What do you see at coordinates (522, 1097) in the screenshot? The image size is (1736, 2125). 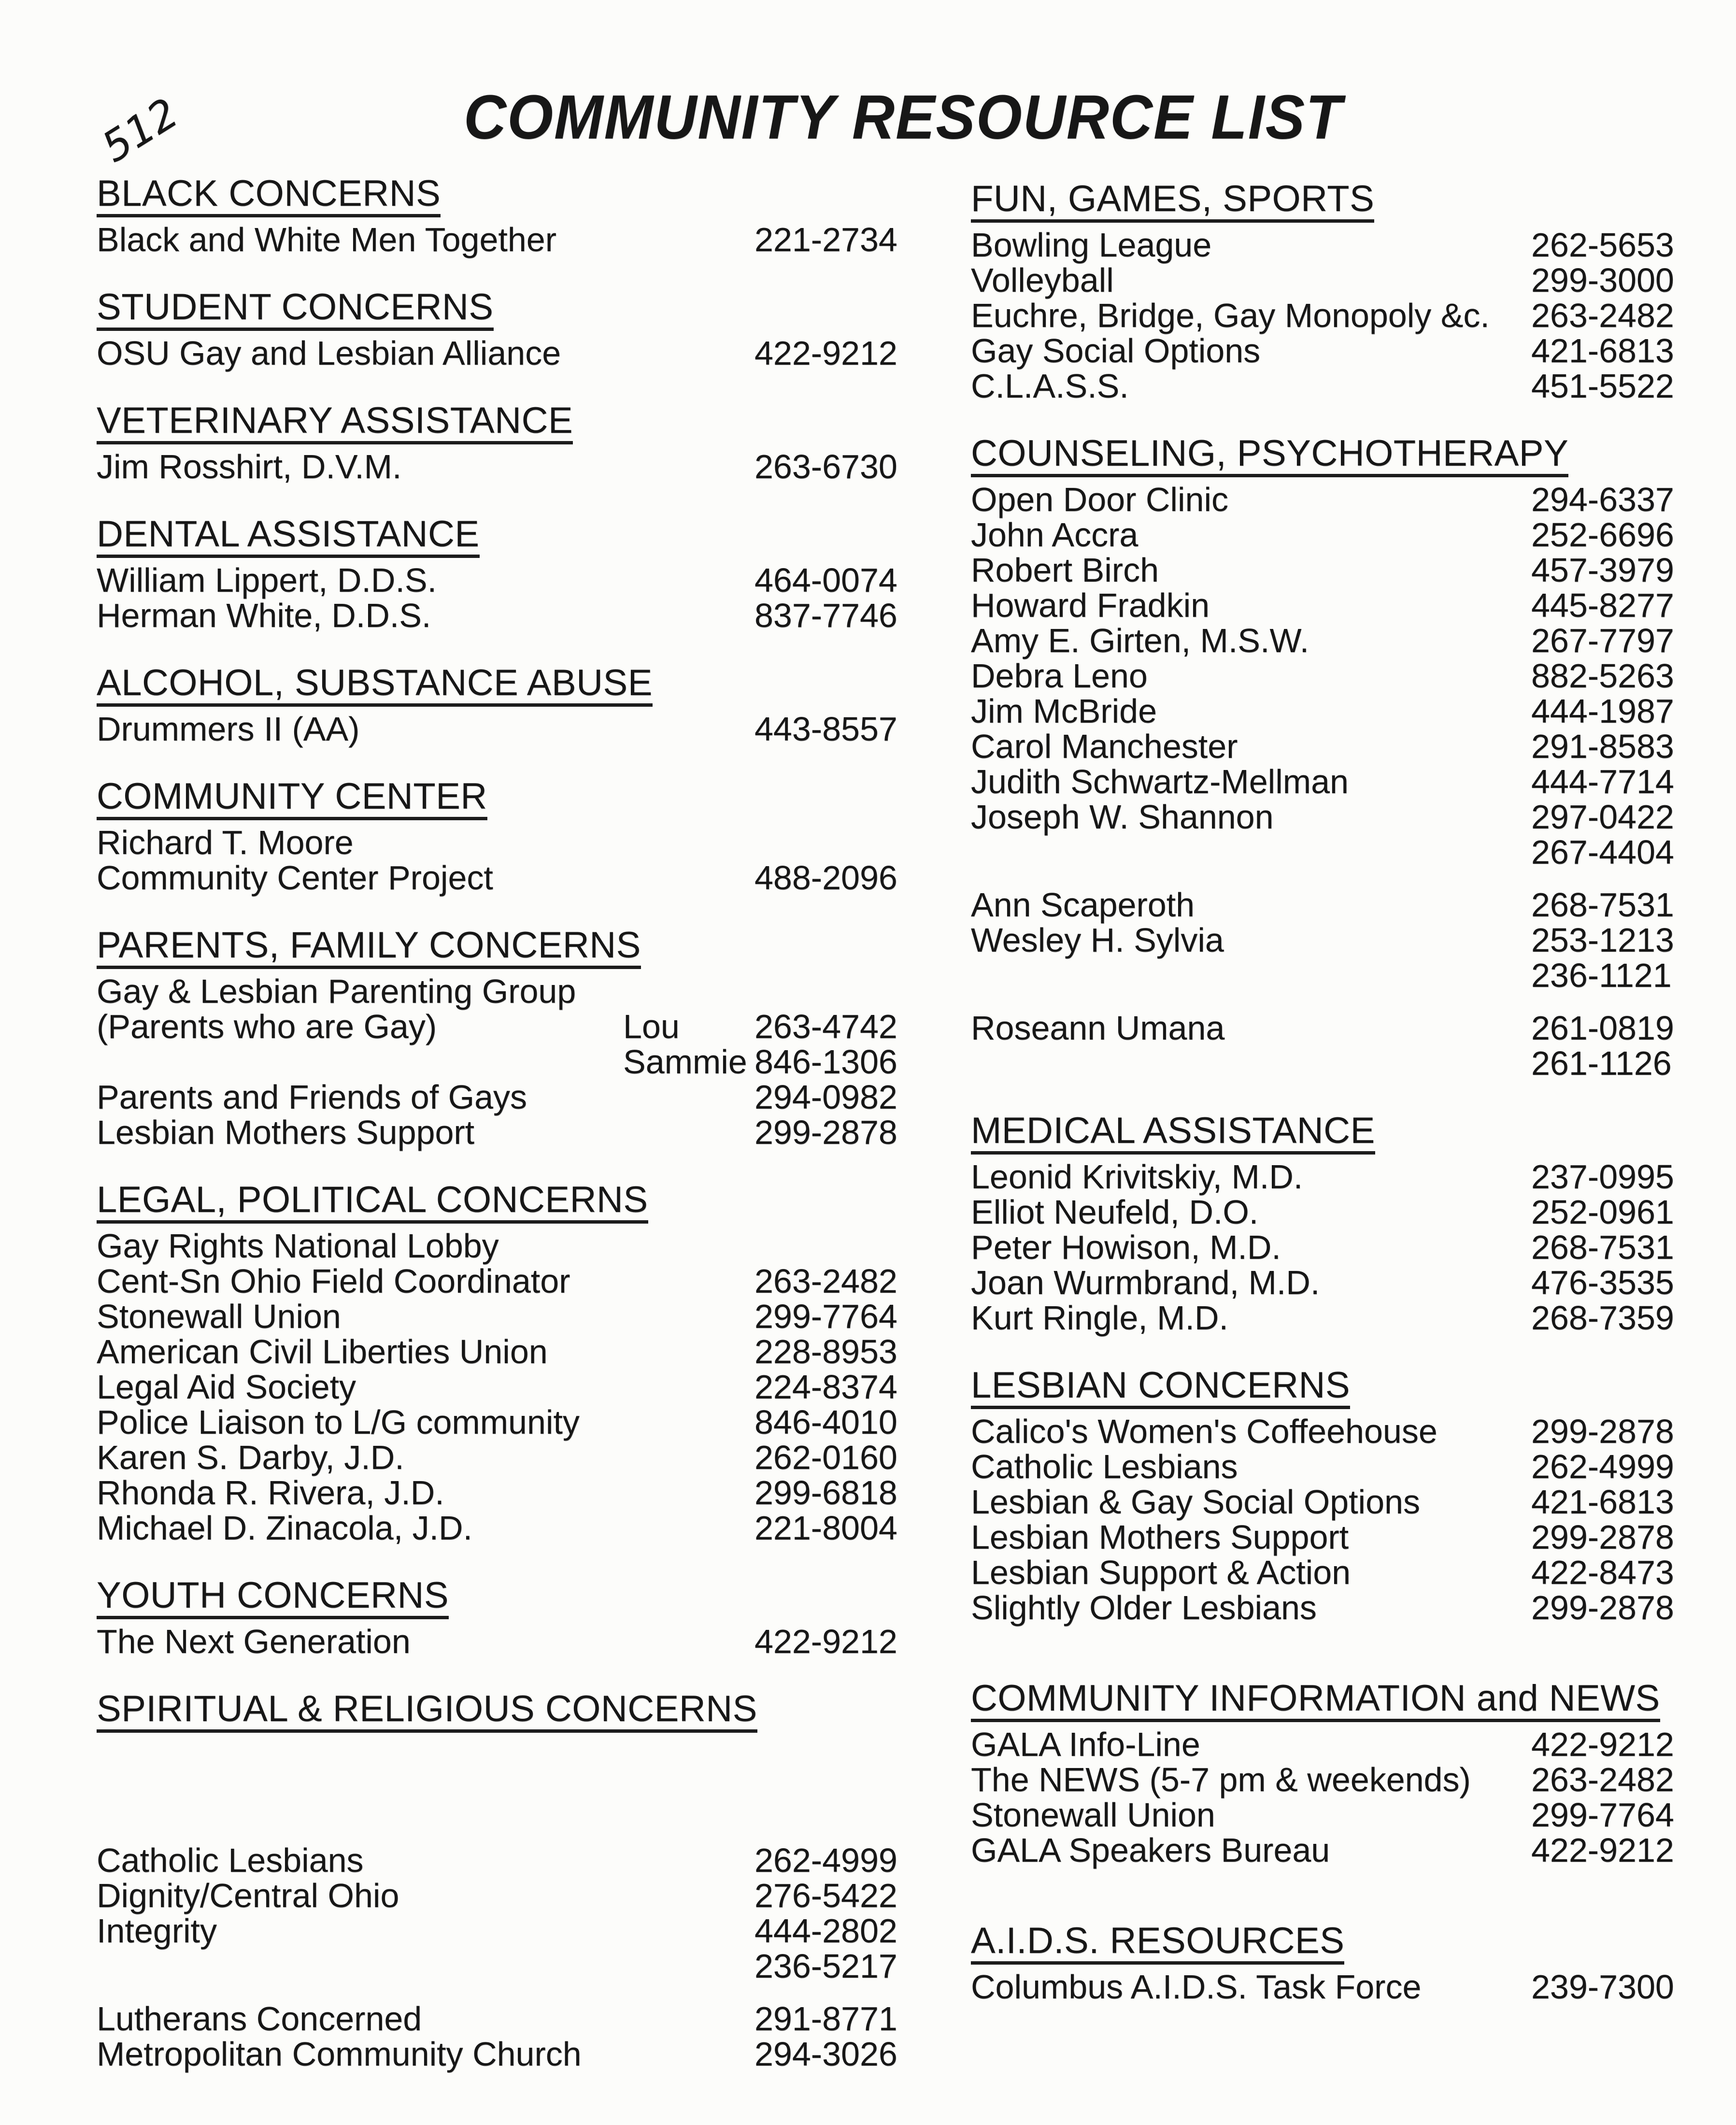 I see `directory-entry: Parents and Friends of Gays 294-0982` at bounding box center [522, 1097].